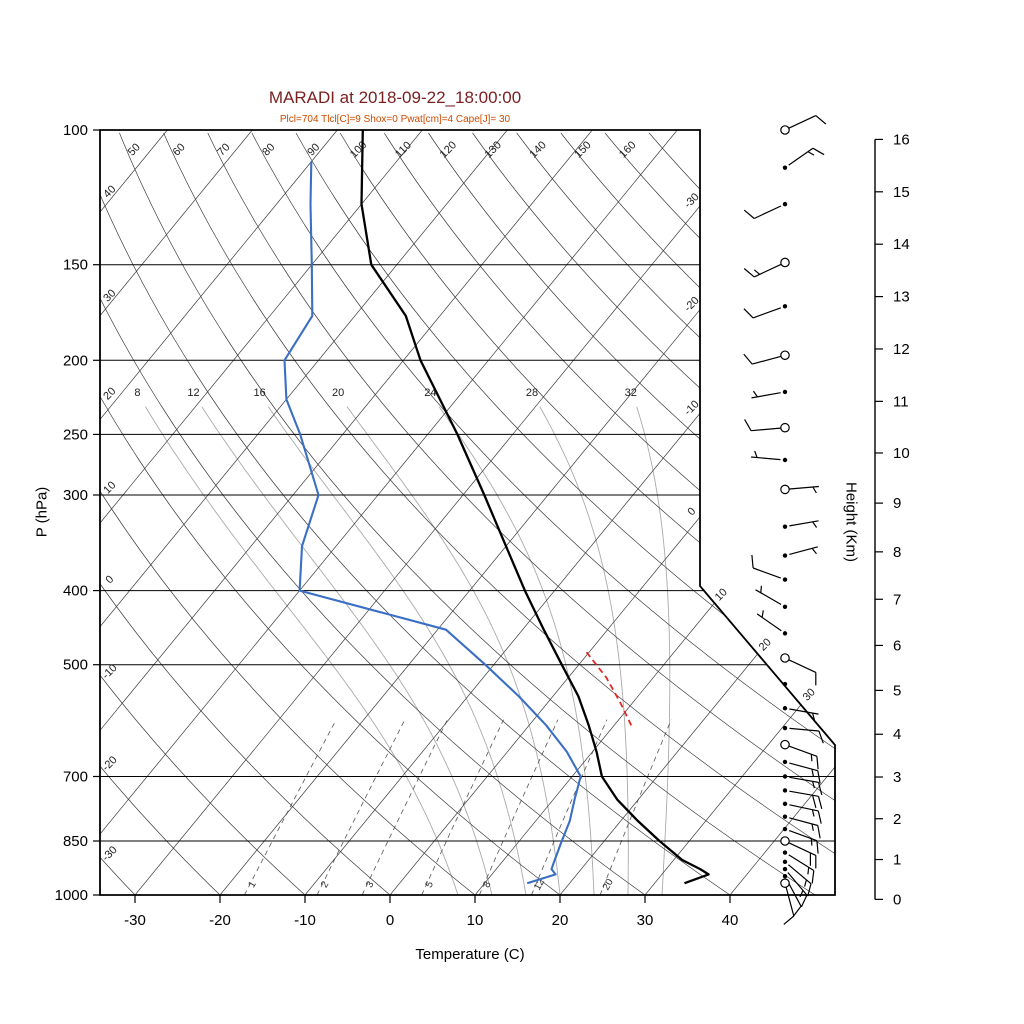 This screenshot has height=1024, width=1024. Describe the element at coordinates (430, 884) in the screenshot. I see `mixing-ratio-label: 5` at that location.